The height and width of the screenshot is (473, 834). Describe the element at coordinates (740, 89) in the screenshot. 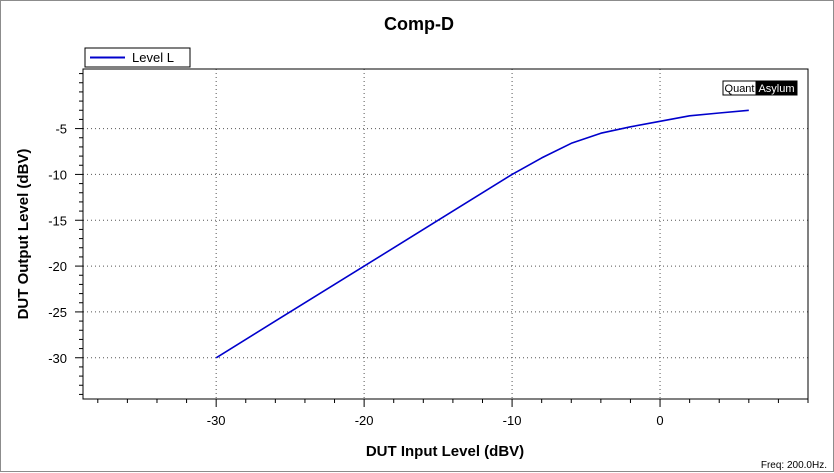

I see `logo-left-text: Quant` at that location.